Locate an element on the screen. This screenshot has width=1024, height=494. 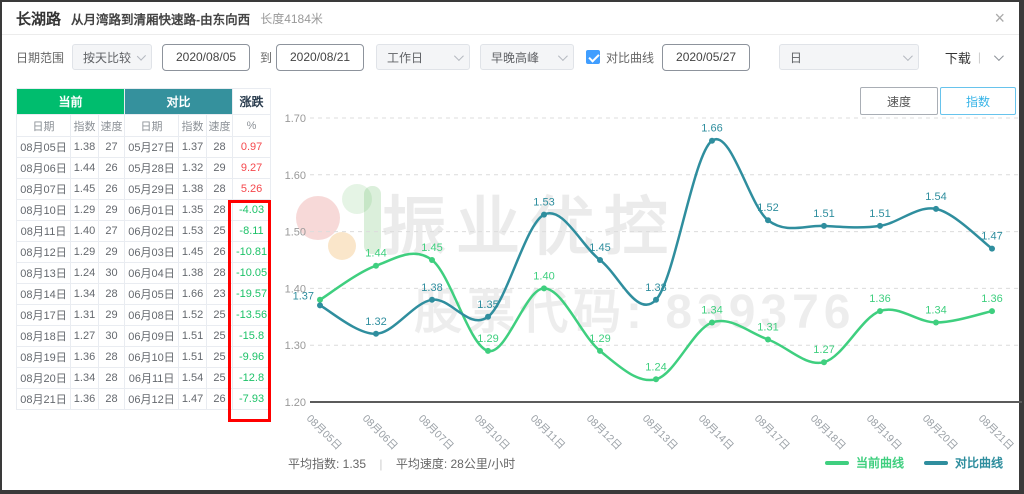
change-group-header: 涨跌 is located at coordinates (252, 101).